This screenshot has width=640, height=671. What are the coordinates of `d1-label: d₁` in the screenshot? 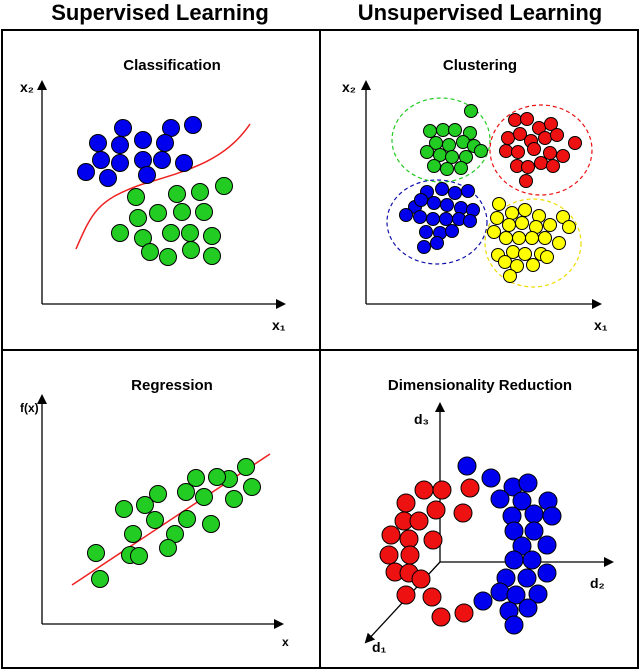 It's located at (379, 647).